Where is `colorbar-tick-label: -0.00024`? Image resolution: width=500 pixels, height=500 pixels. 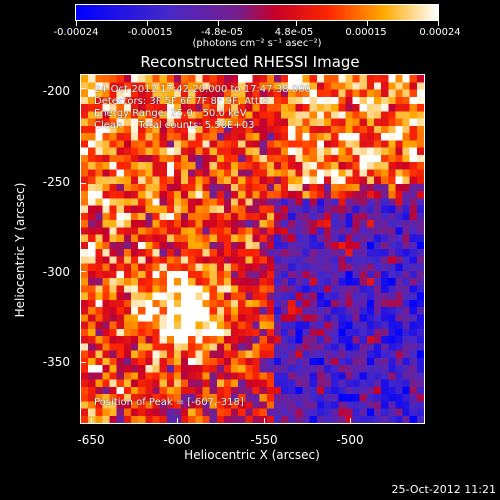
colorbar-tick-label: -0.00024 is located at coordinates (76, 32).